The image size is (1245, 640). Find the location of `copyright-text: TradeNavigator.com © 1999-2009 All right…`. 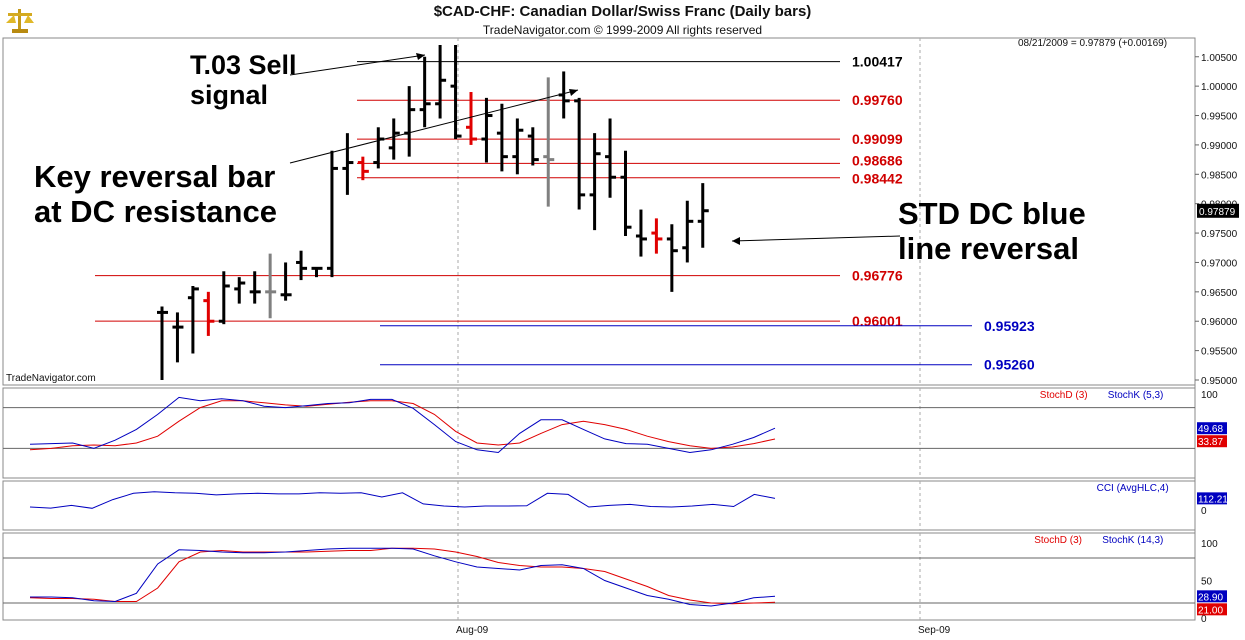

copyright-text: TradeNavigator.com © 1999-2009 All right… is located at coordinates (622, 30).